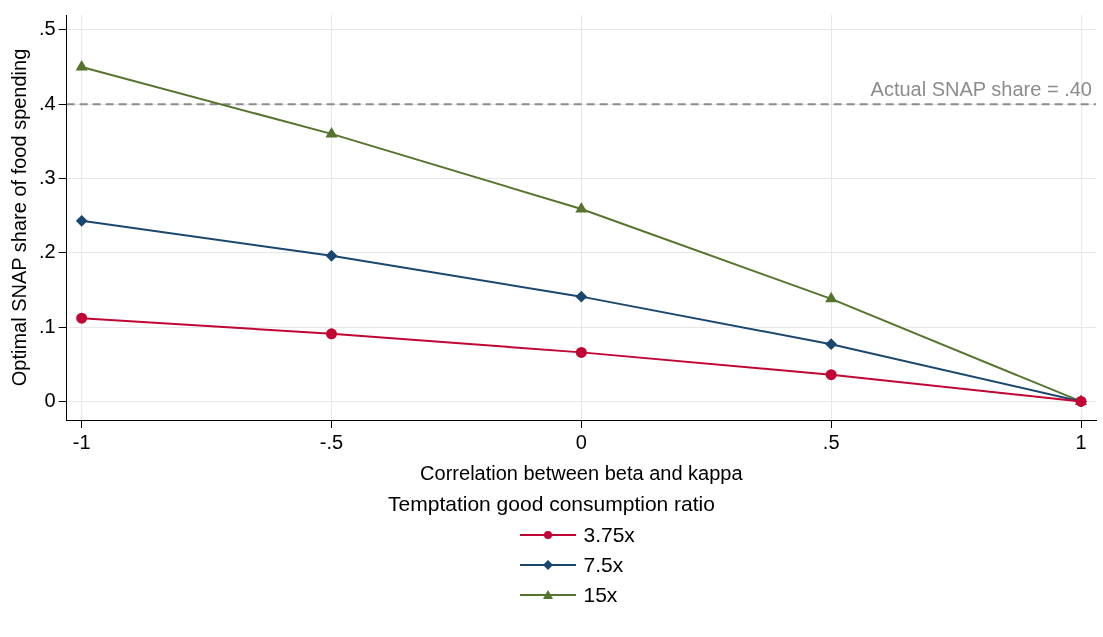  Describe the element at coordinates (551, 504) in the screenshot. I see `legend-title: Temptation good consumption ratio` at that location.